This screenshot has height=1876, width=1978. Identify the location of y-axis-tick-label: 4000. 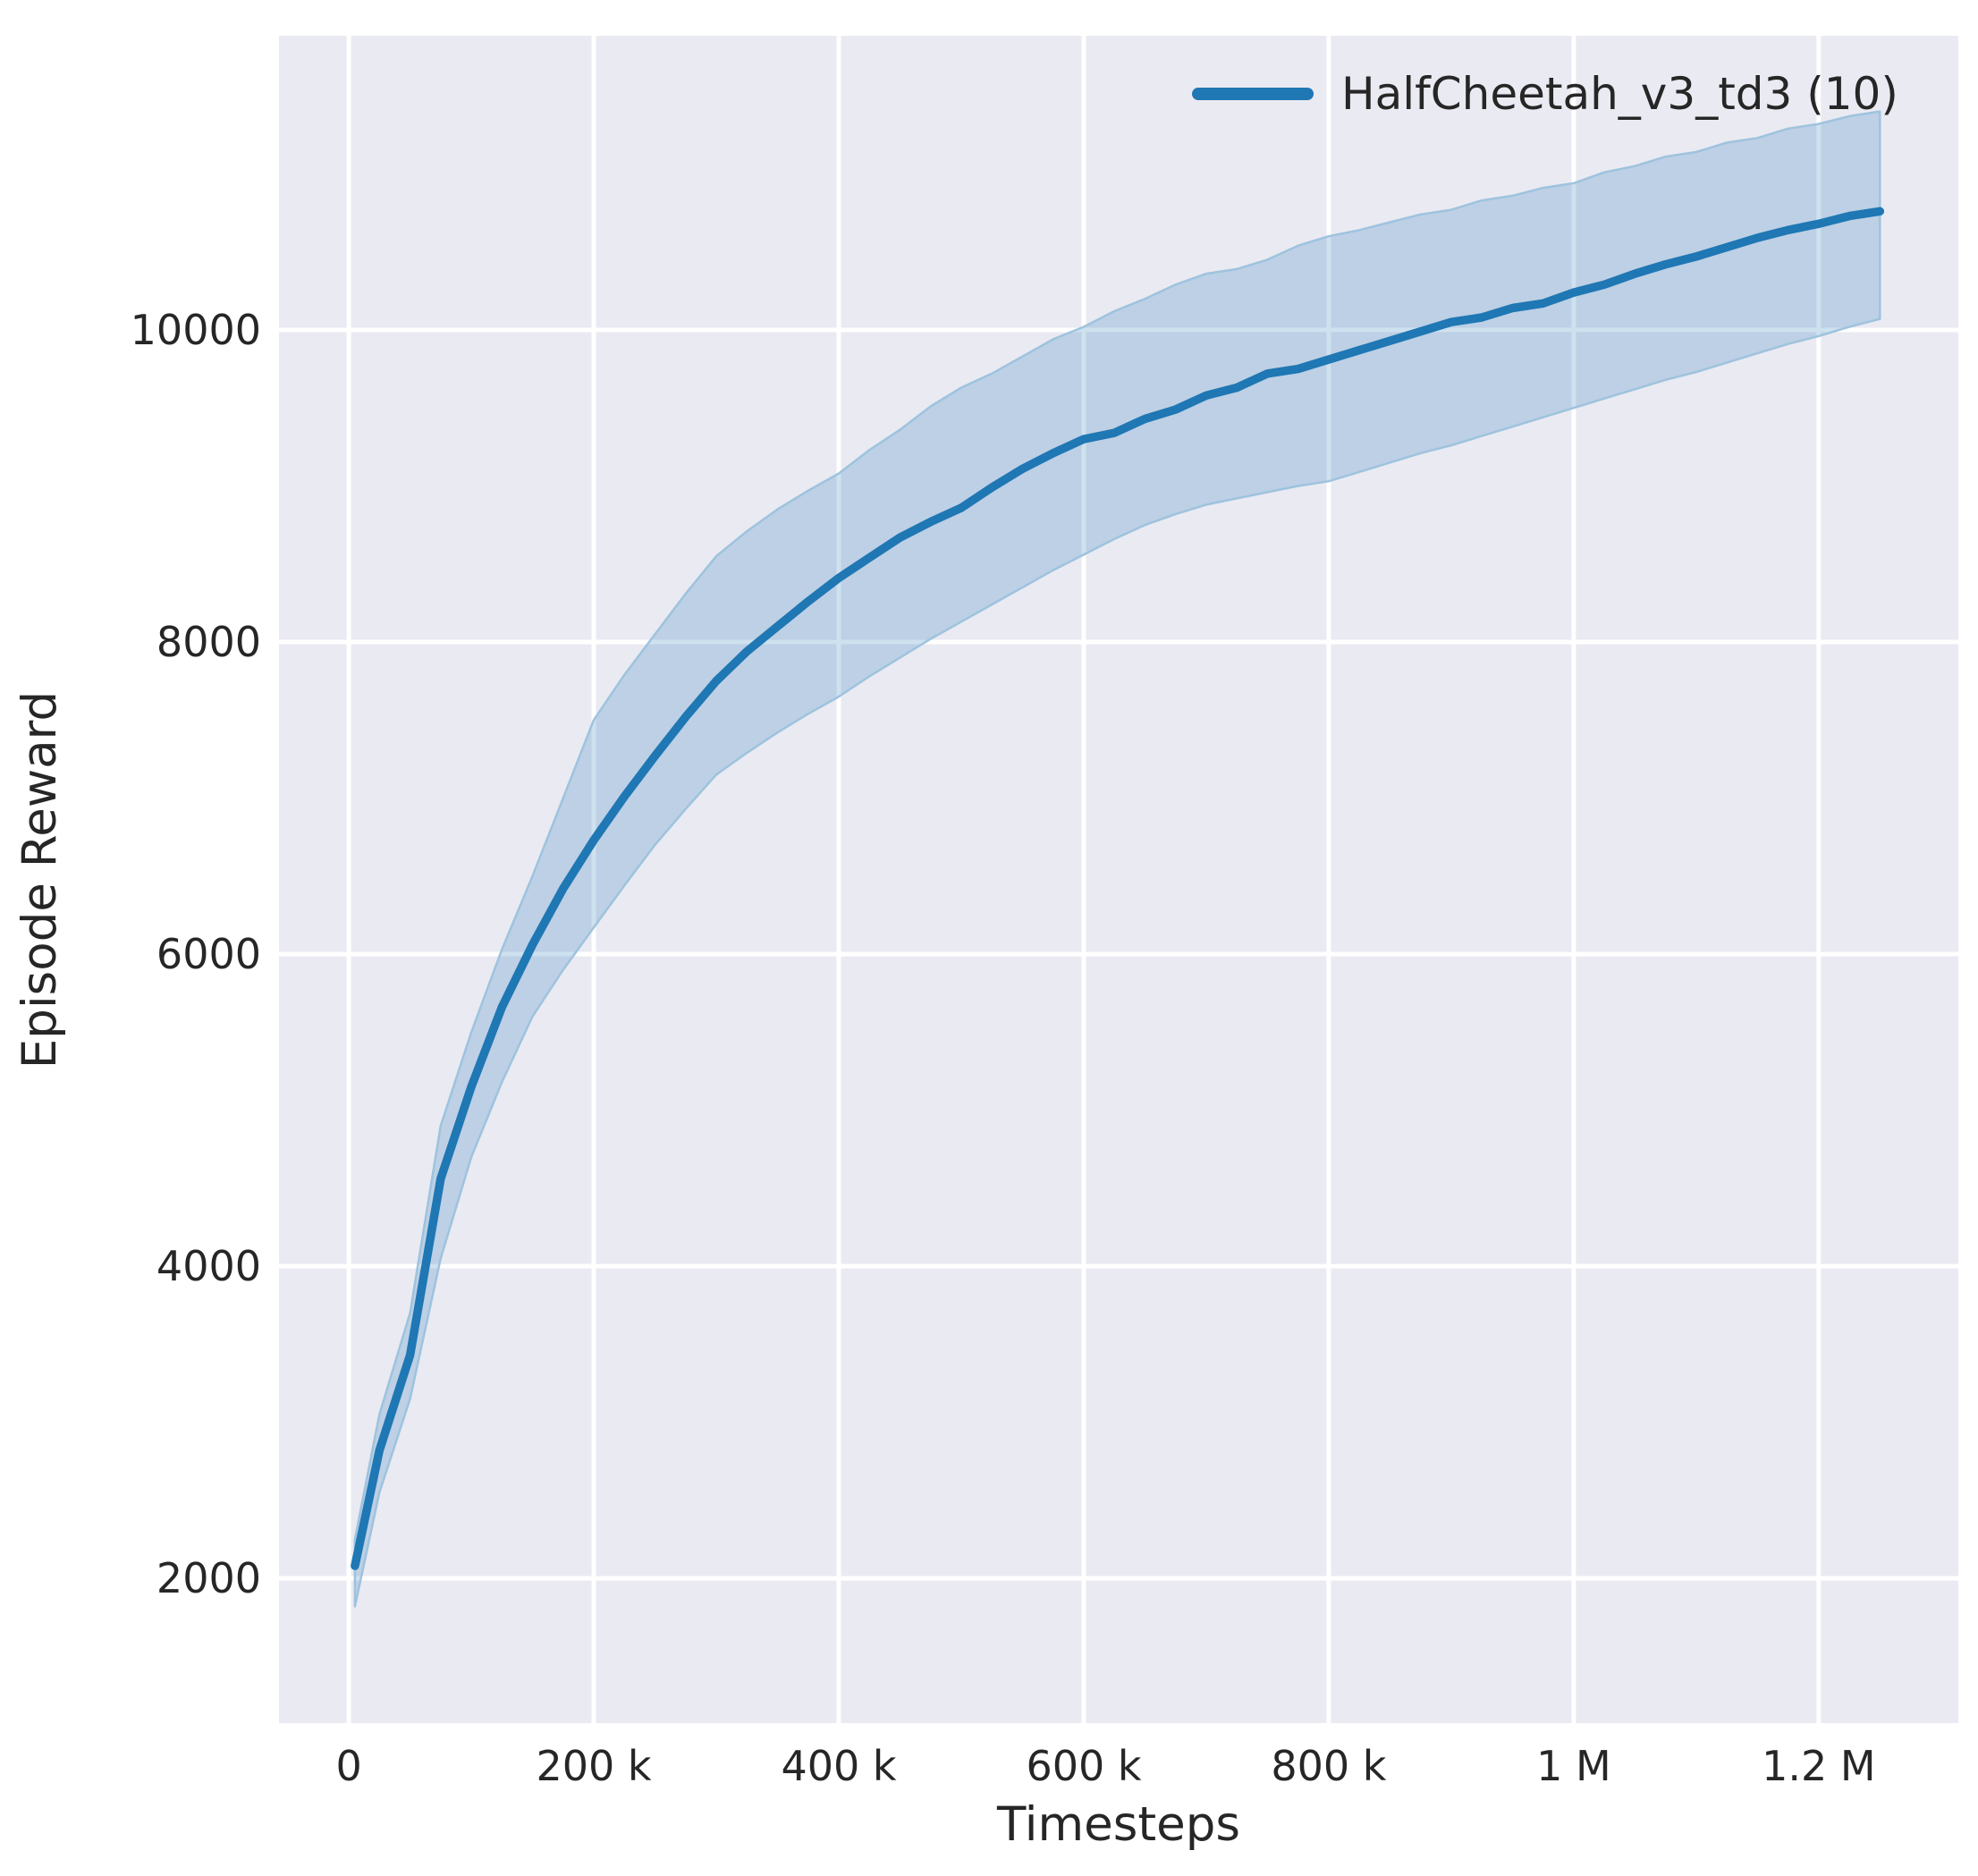
(208, 1266).